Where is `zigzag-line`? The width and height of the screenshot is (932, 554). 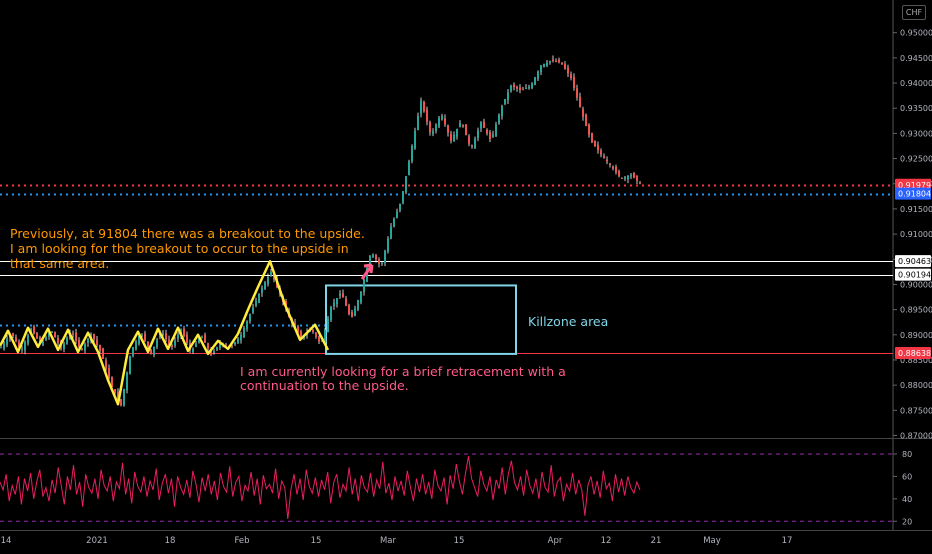 zigzag-line is located at coordinates (165, 333).